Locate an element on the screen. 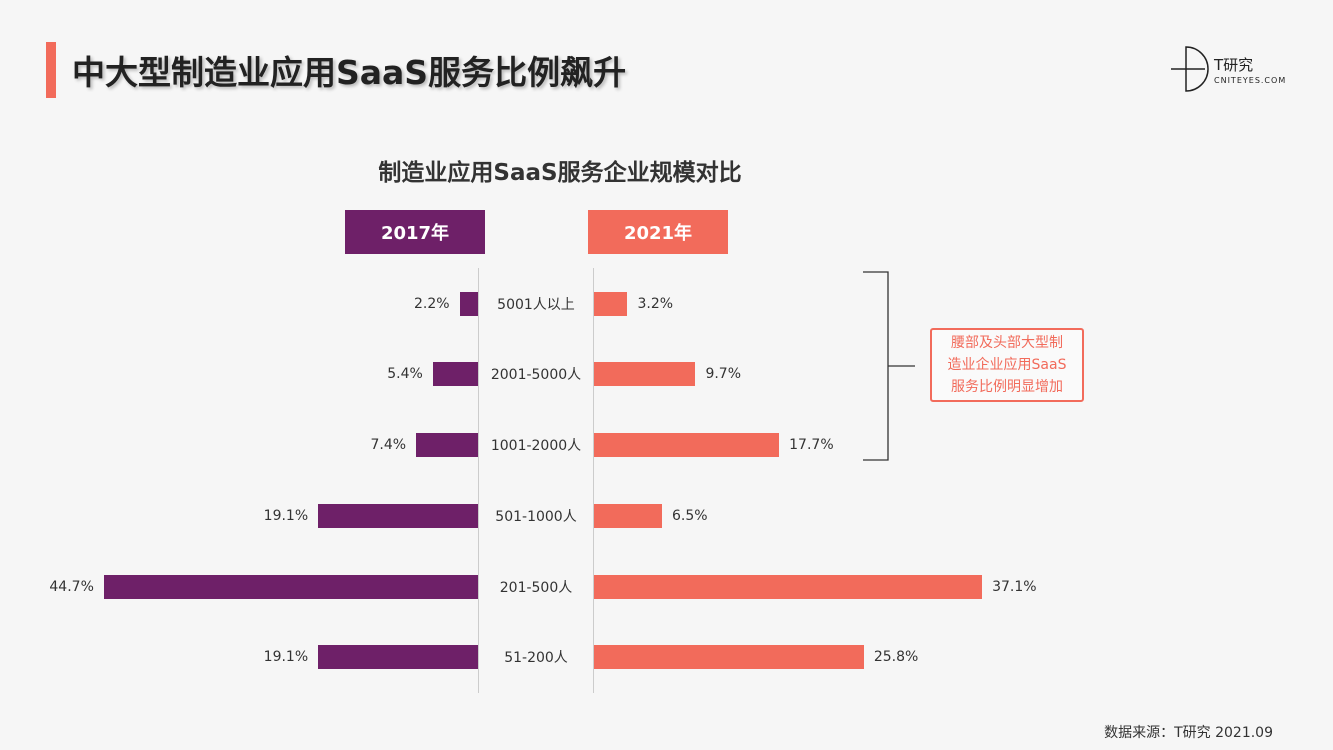 The height and width of the screenshot is (750, 1333). annotation-line: 腰部及头部大型制 is located at coordinates (1007, 343).